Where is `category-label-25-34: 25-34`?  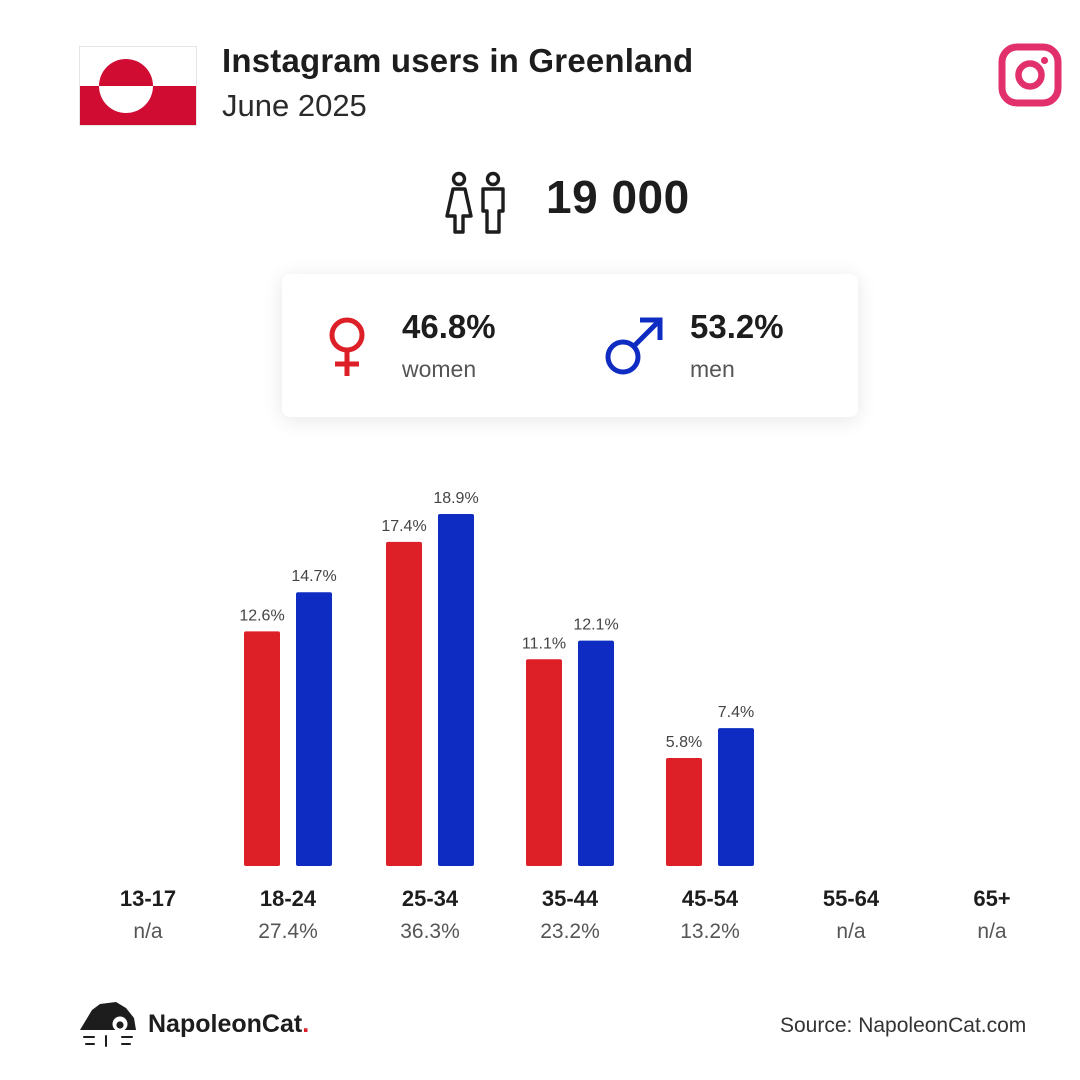 category-label-25-34: 25-34 is located at coordinates (430, 898).